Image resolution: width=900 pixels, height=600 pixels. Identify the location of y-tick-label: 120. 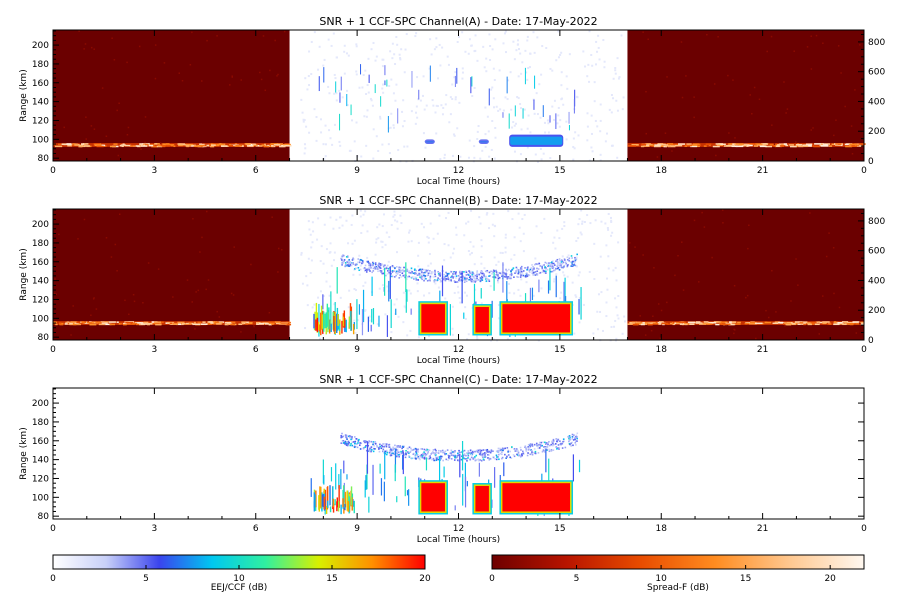
(40, 121).